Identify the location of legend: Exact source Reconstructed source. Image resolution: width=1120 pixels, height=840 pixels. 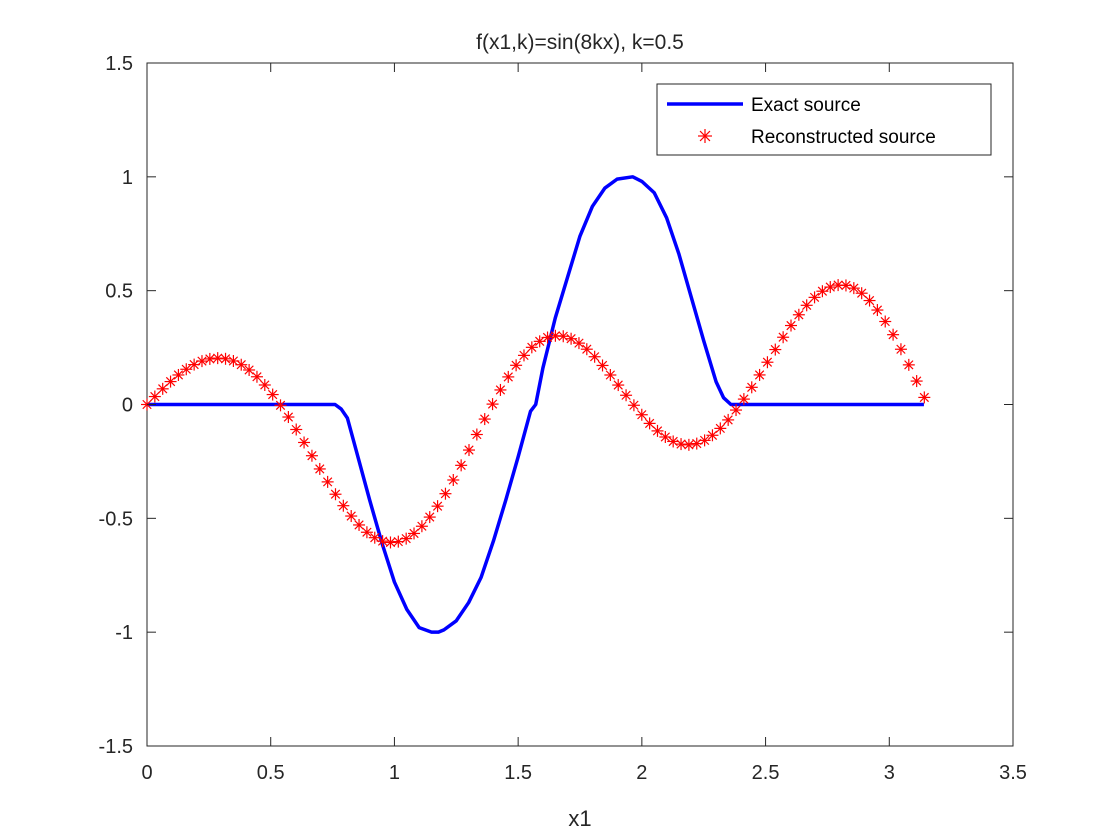
(824, 119).